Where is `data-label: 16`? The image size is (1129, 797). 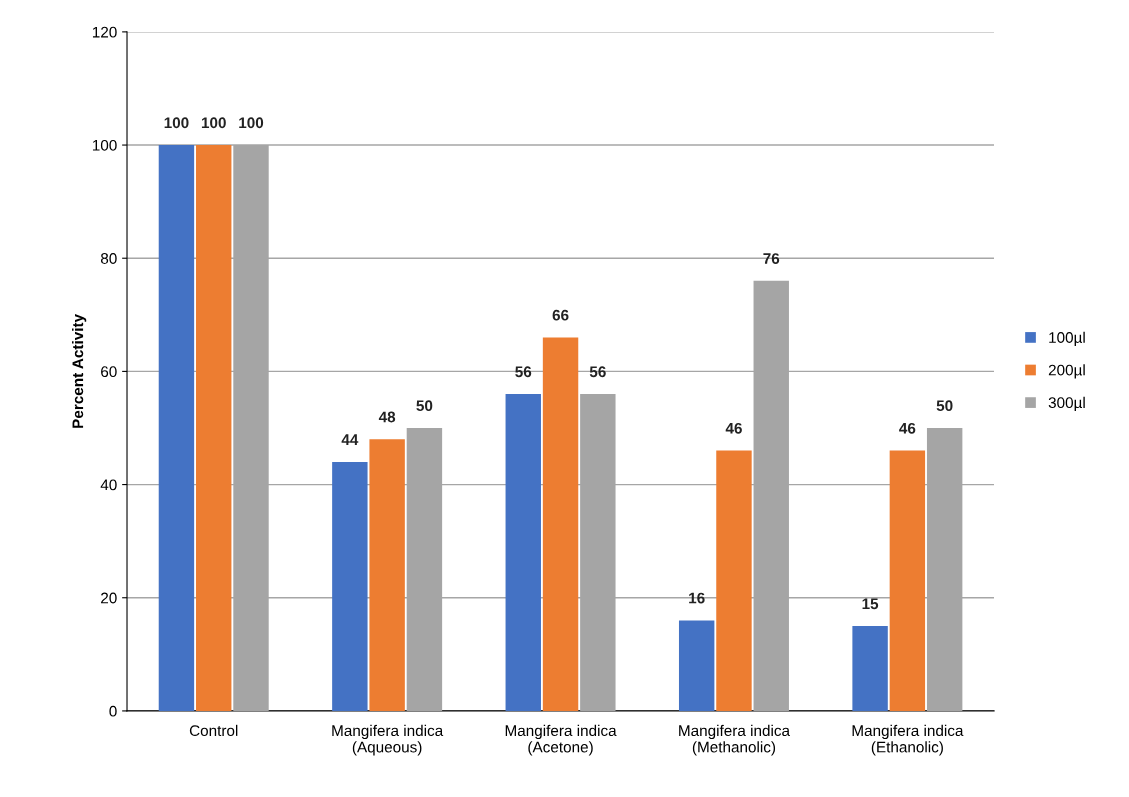 data-label: 16 is located at coordinates (697, 598).